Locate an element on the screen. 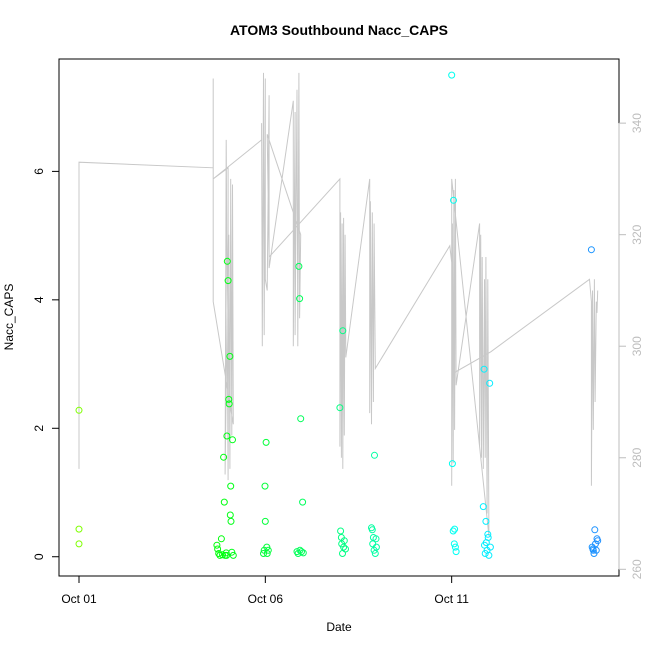  y2-tick-label: 320 is located at coordinates (637, 234).